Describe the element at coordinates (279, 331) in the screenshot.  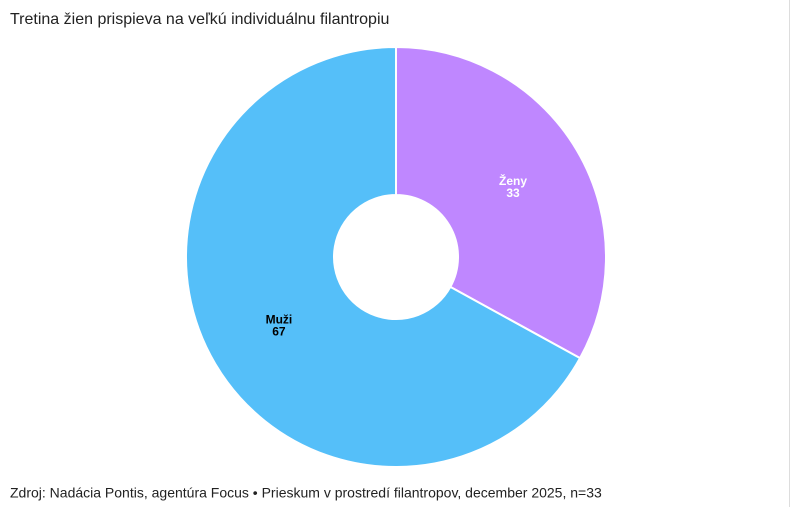
I see `value-label: 67` at that location.